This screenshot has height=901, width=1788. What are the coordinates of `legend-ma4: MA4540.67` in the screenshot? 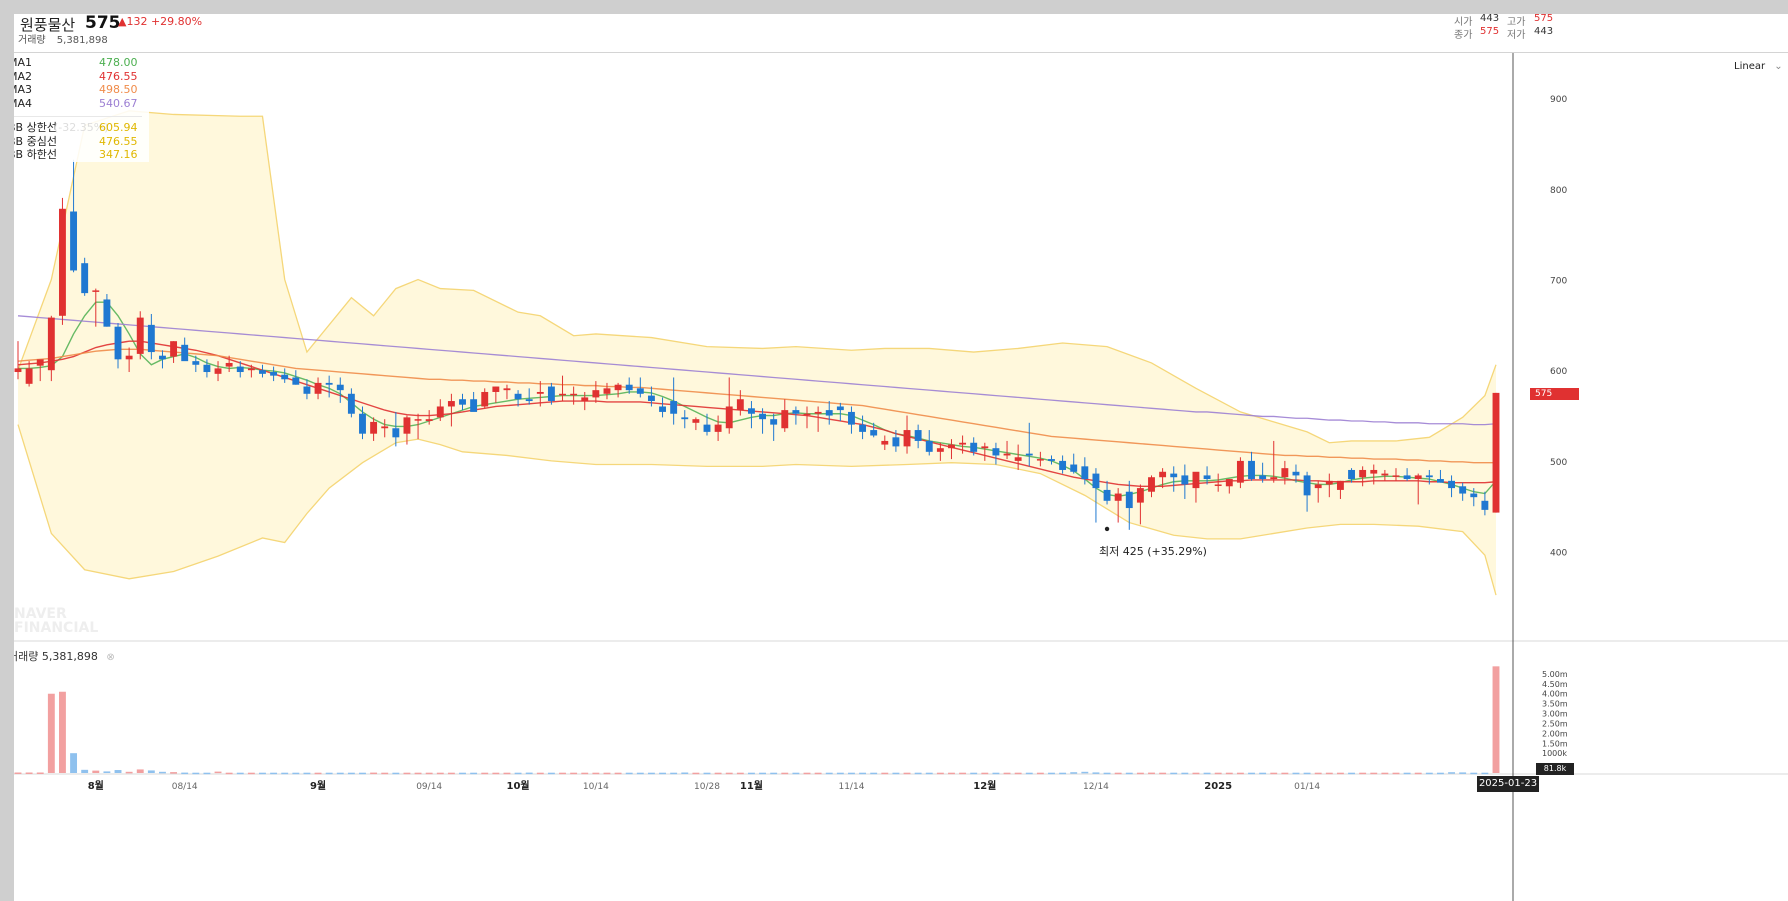 It's located at (76, 103).